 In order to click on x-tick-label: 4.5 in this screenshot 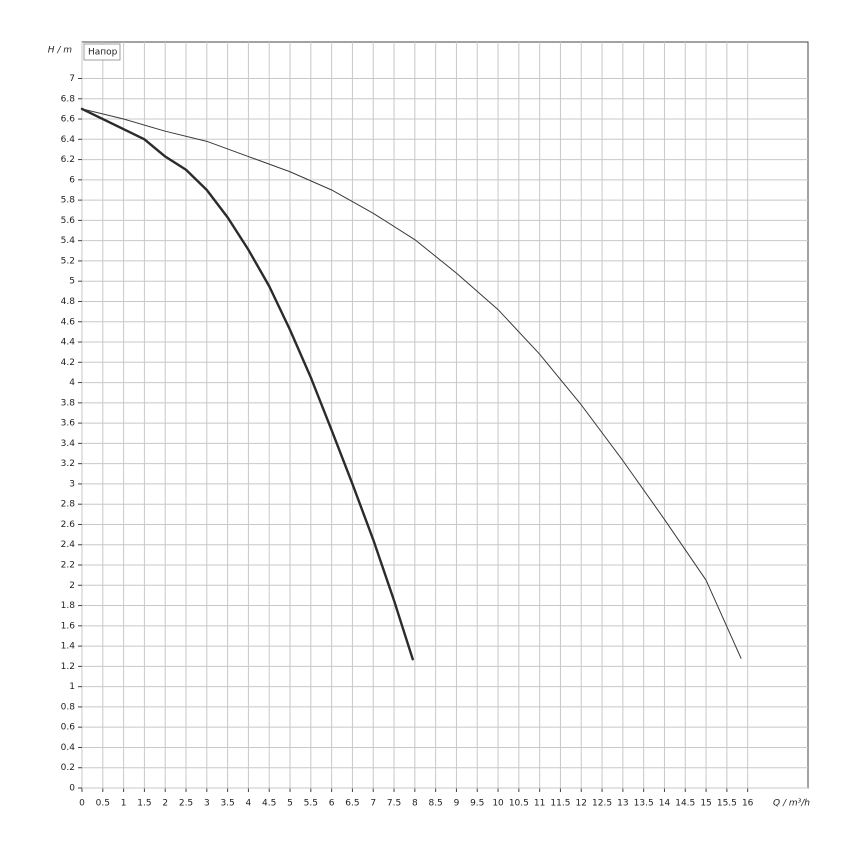, I will do `click(269, 804)`.